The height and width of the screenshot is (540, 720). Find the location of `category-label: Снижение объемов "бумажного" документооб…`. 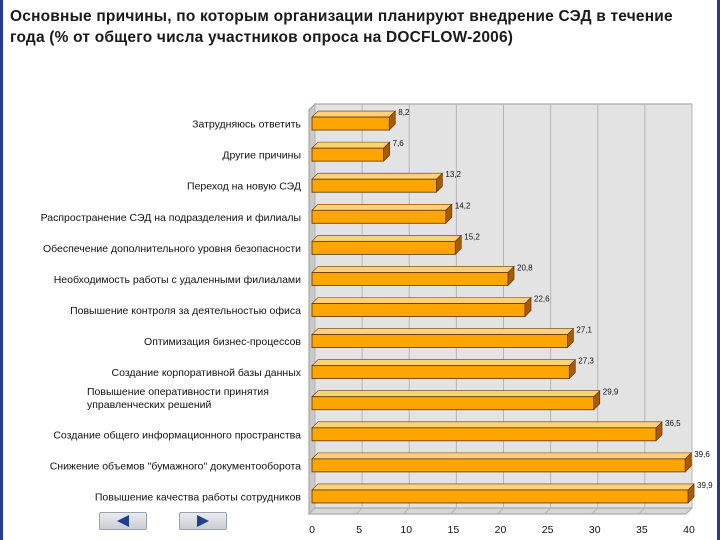

category-label: Снижение объемов "бумажного" документооб… is located at coordinates (175, 466).